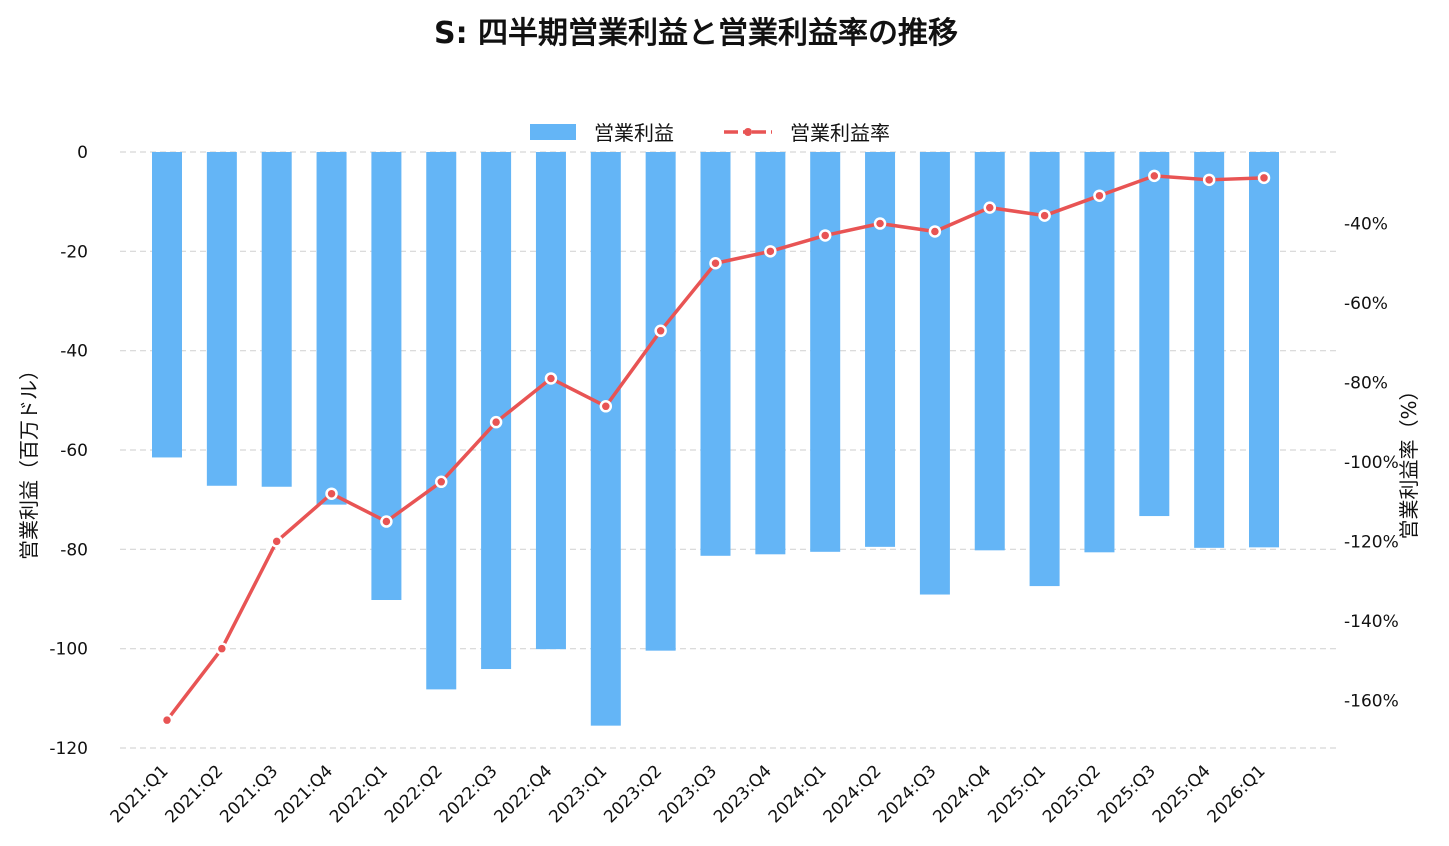 Image resolution: width=1449 pixels, height=846 pixels. I want to click on x-tick-label: 2022:Q4, so click(524, 794).